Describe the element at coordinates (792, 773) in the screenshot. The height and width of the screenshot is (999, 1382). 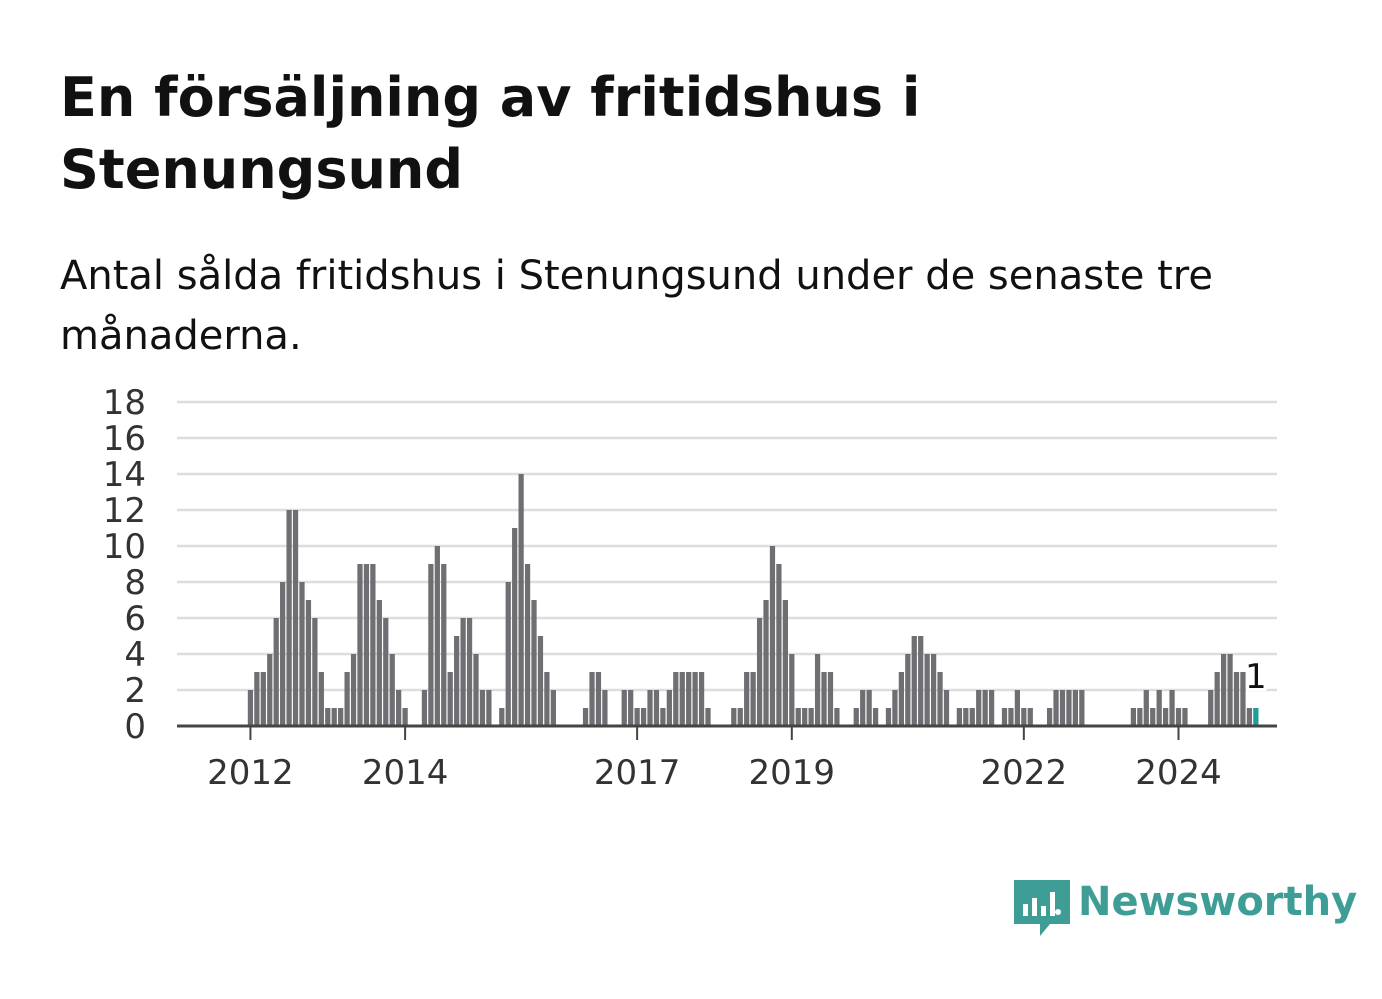
I see `x-tick-label: 2019` at that location.